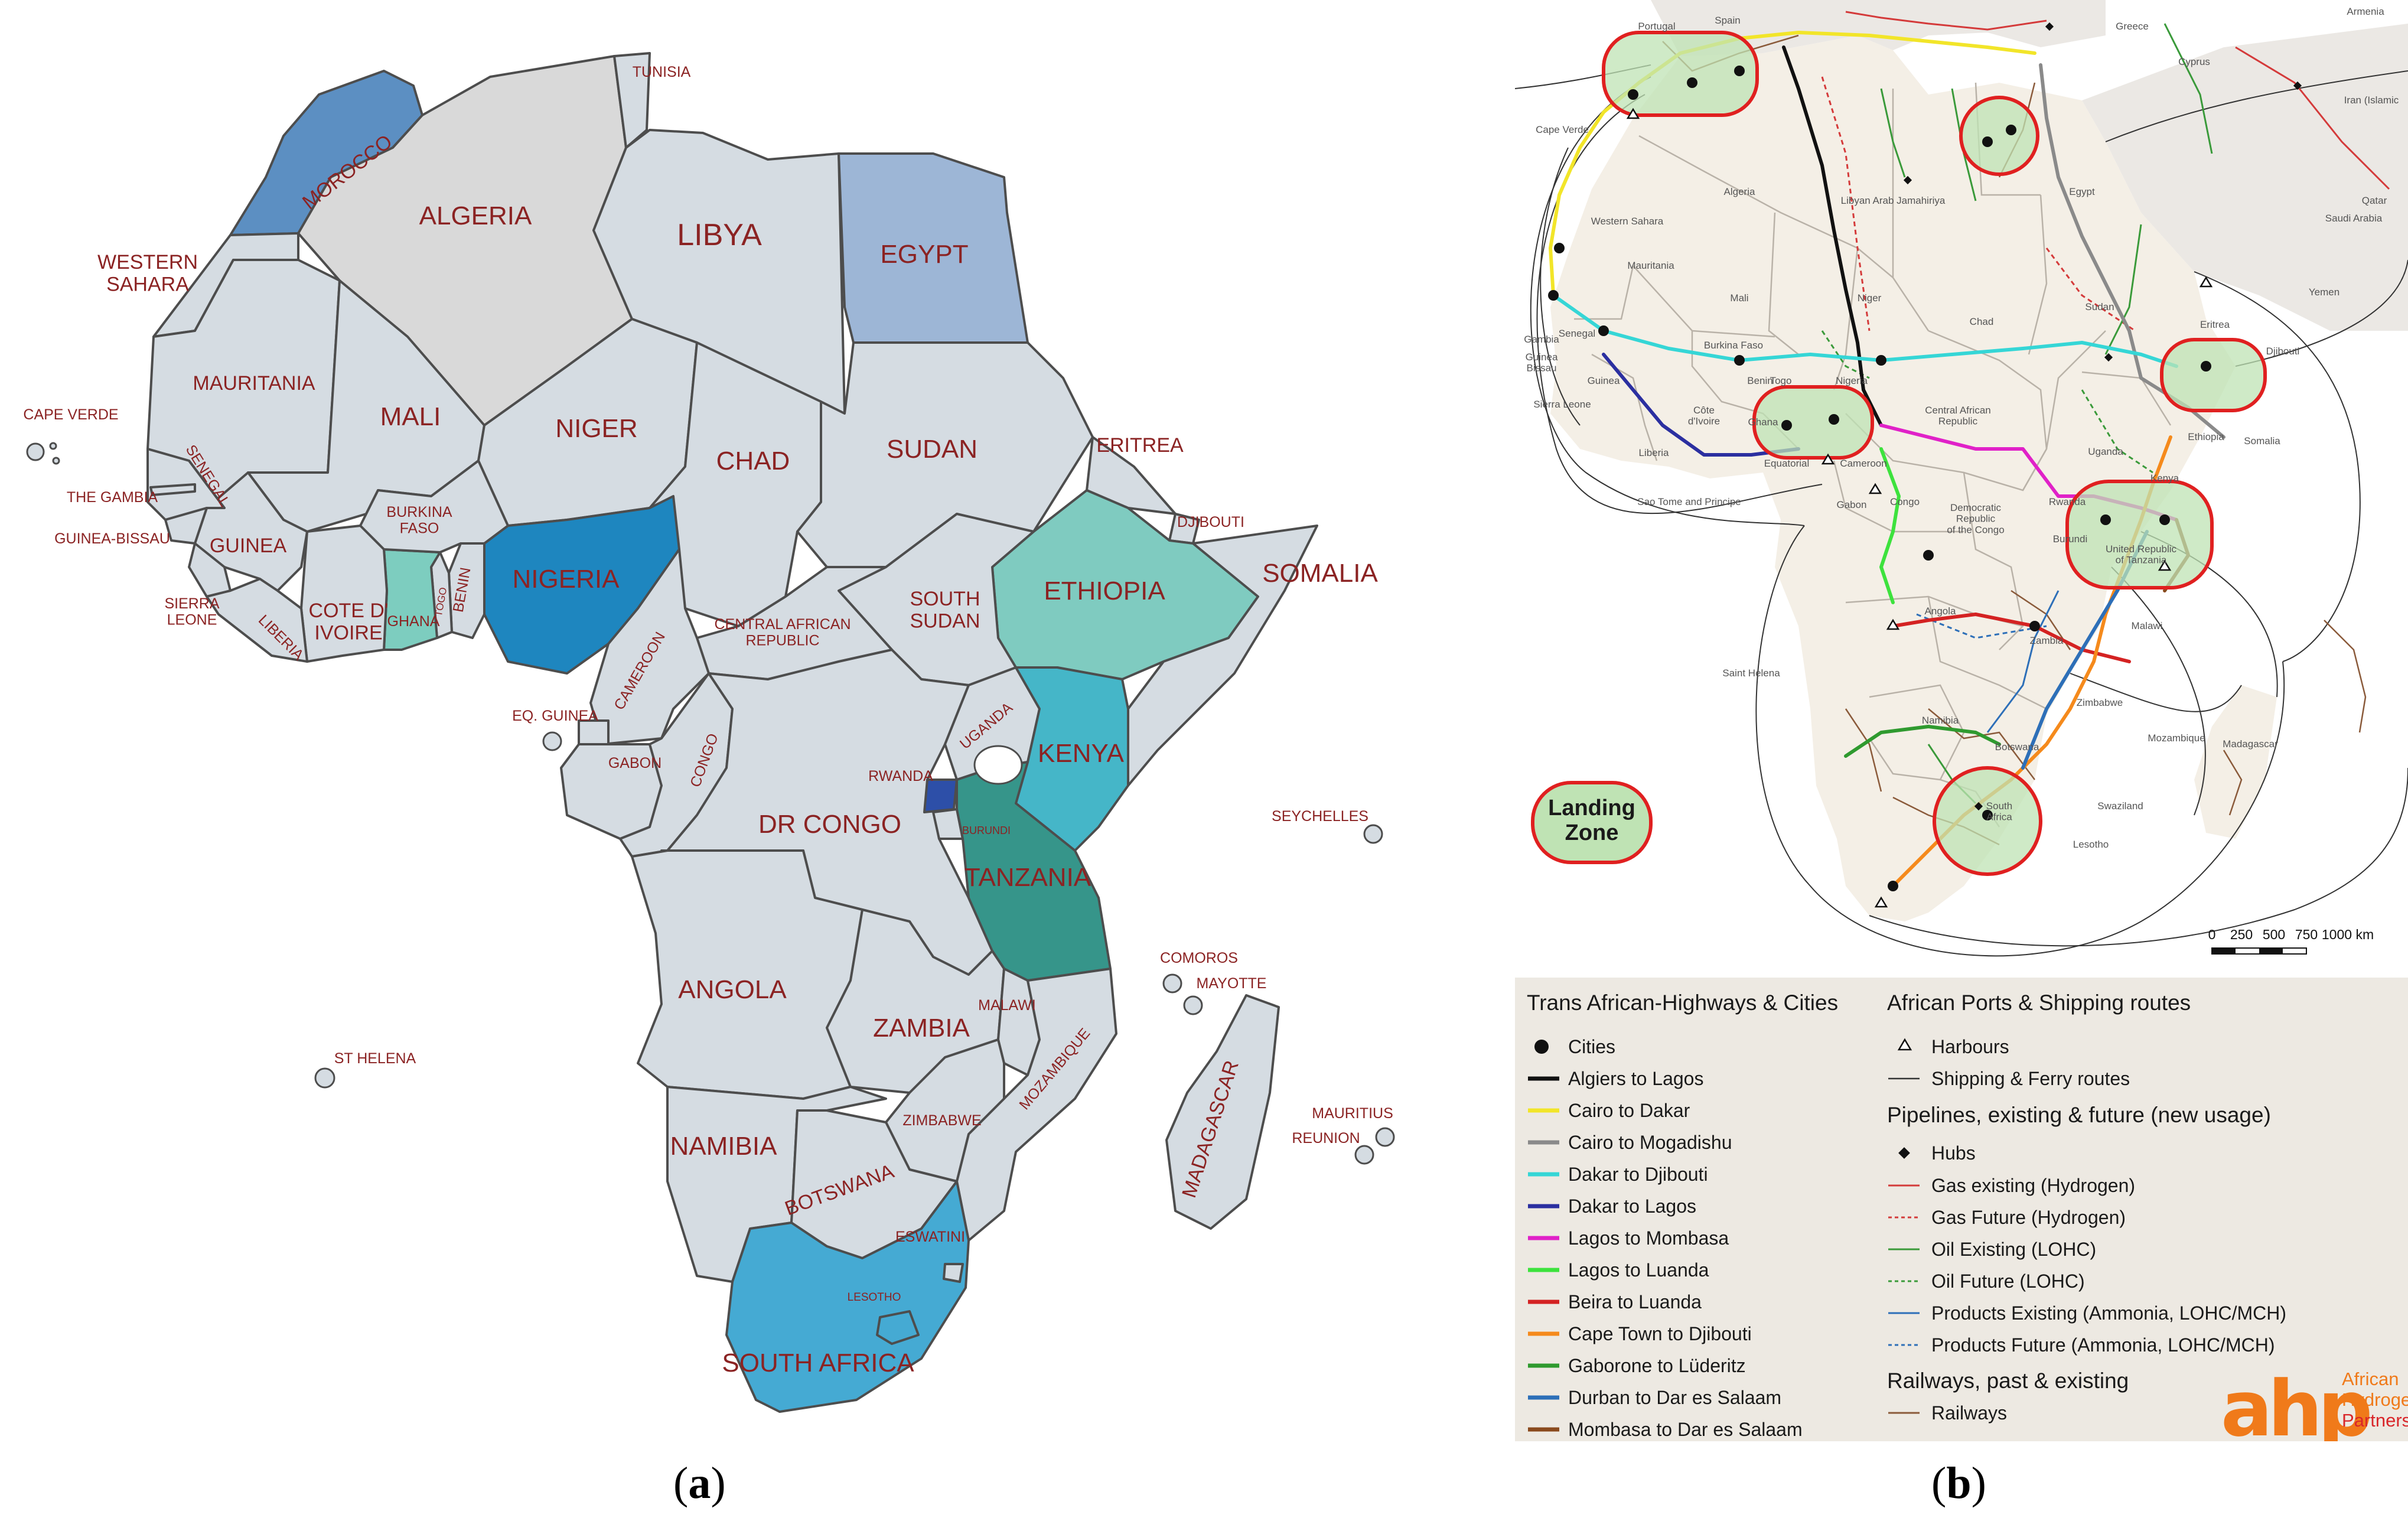 Image resolution: width=2408 pixels, height=1521 pixels. I want to click on label-rwanda: RWANDA, so click(900, 776).